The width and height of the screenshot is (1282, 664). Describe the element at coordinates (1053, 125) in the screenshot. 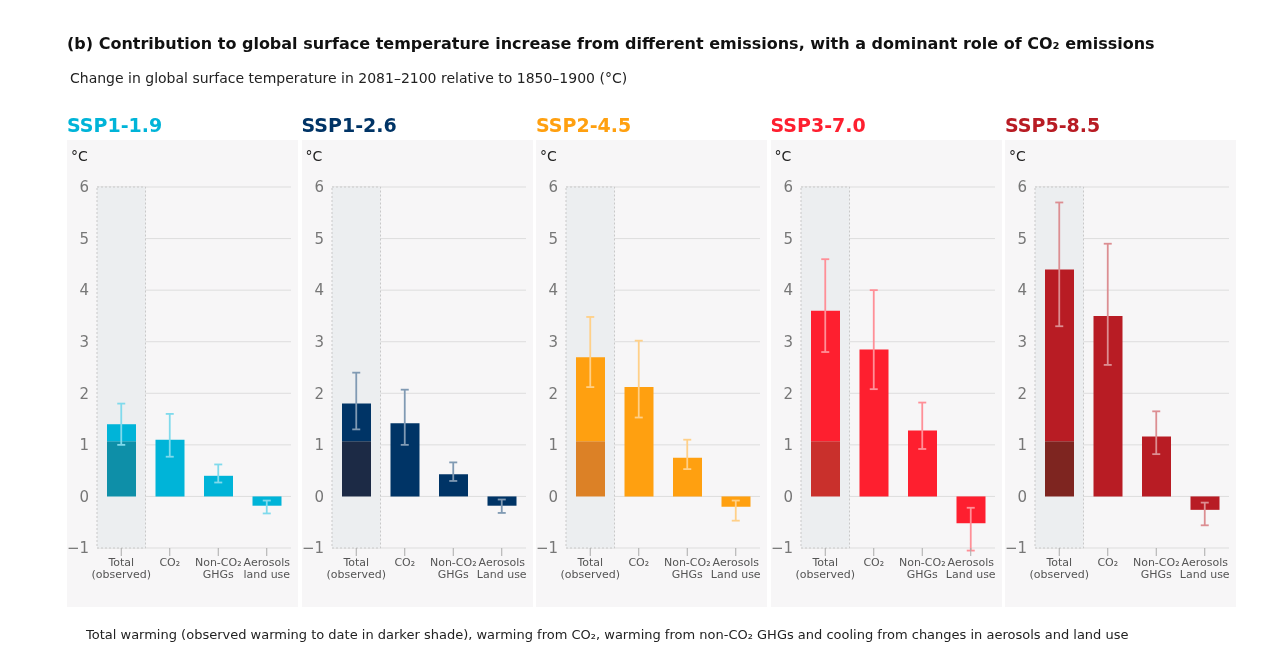

I see `chart-title: SSP5-8.5` at that location.